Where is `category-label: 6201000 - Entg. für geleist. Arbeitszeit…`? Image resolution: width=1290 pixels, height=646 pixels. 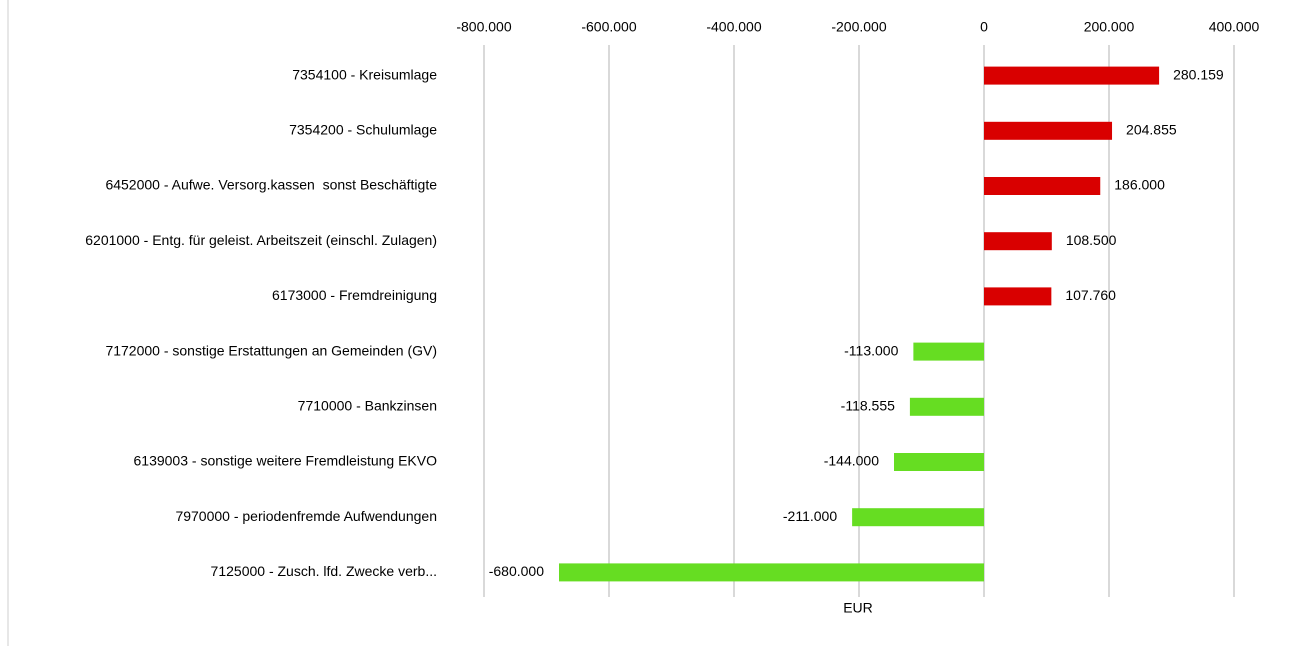 category-label: 6201000 - Entg. für geleist. Arbeitszeit… is located at coordinates (261, 240).